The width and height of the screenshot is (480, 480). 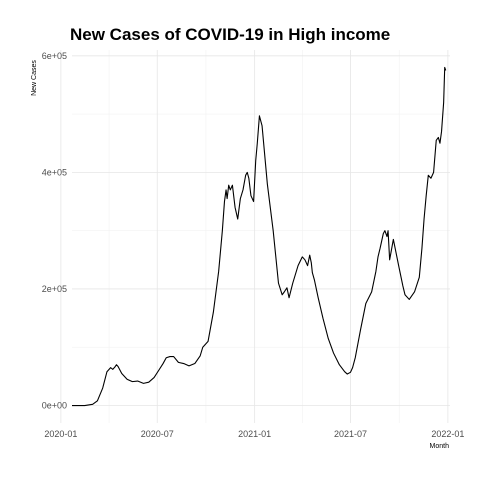 I want to click on y-tick-label: 2e+05, so click(x=54, y=289).